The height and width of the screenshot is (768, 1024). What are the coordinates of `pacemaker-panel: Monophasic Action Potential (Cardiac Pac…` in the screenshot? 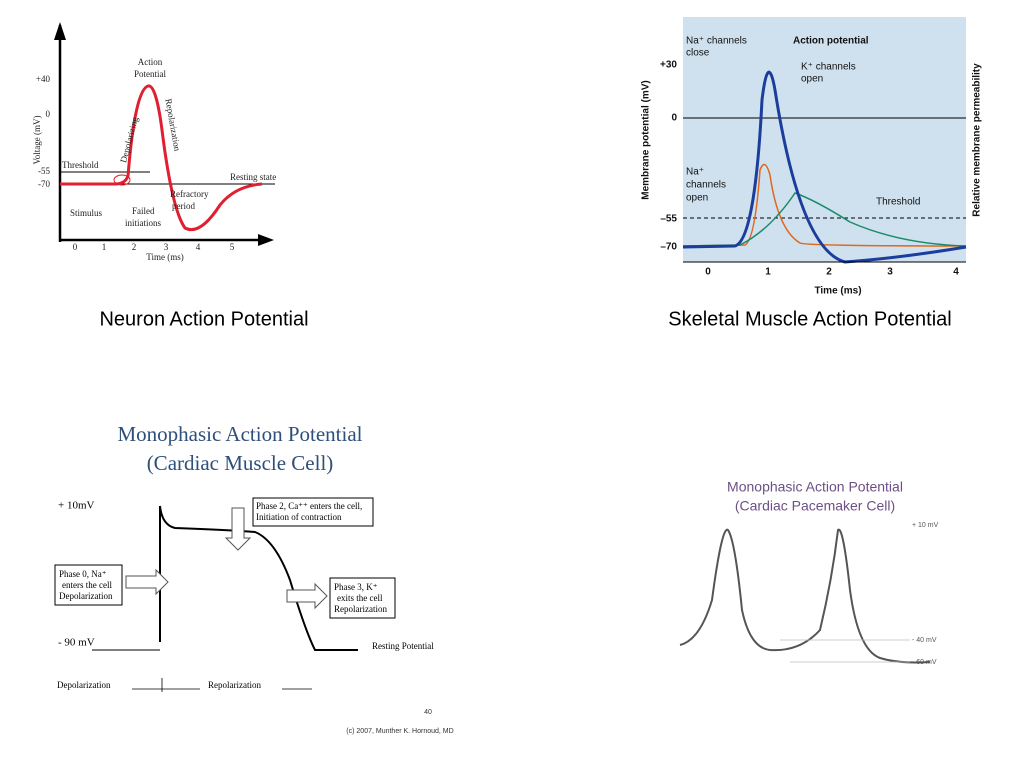 It's located at (809, 572).